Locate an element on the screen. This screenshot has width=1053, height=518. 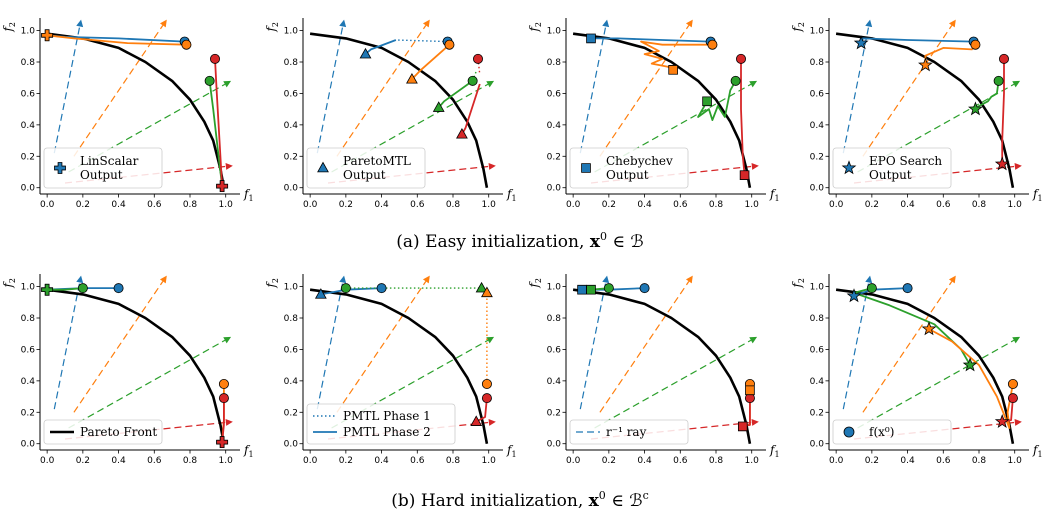
legend-entry: f(x⁰) is located at coordinates (881, 432).